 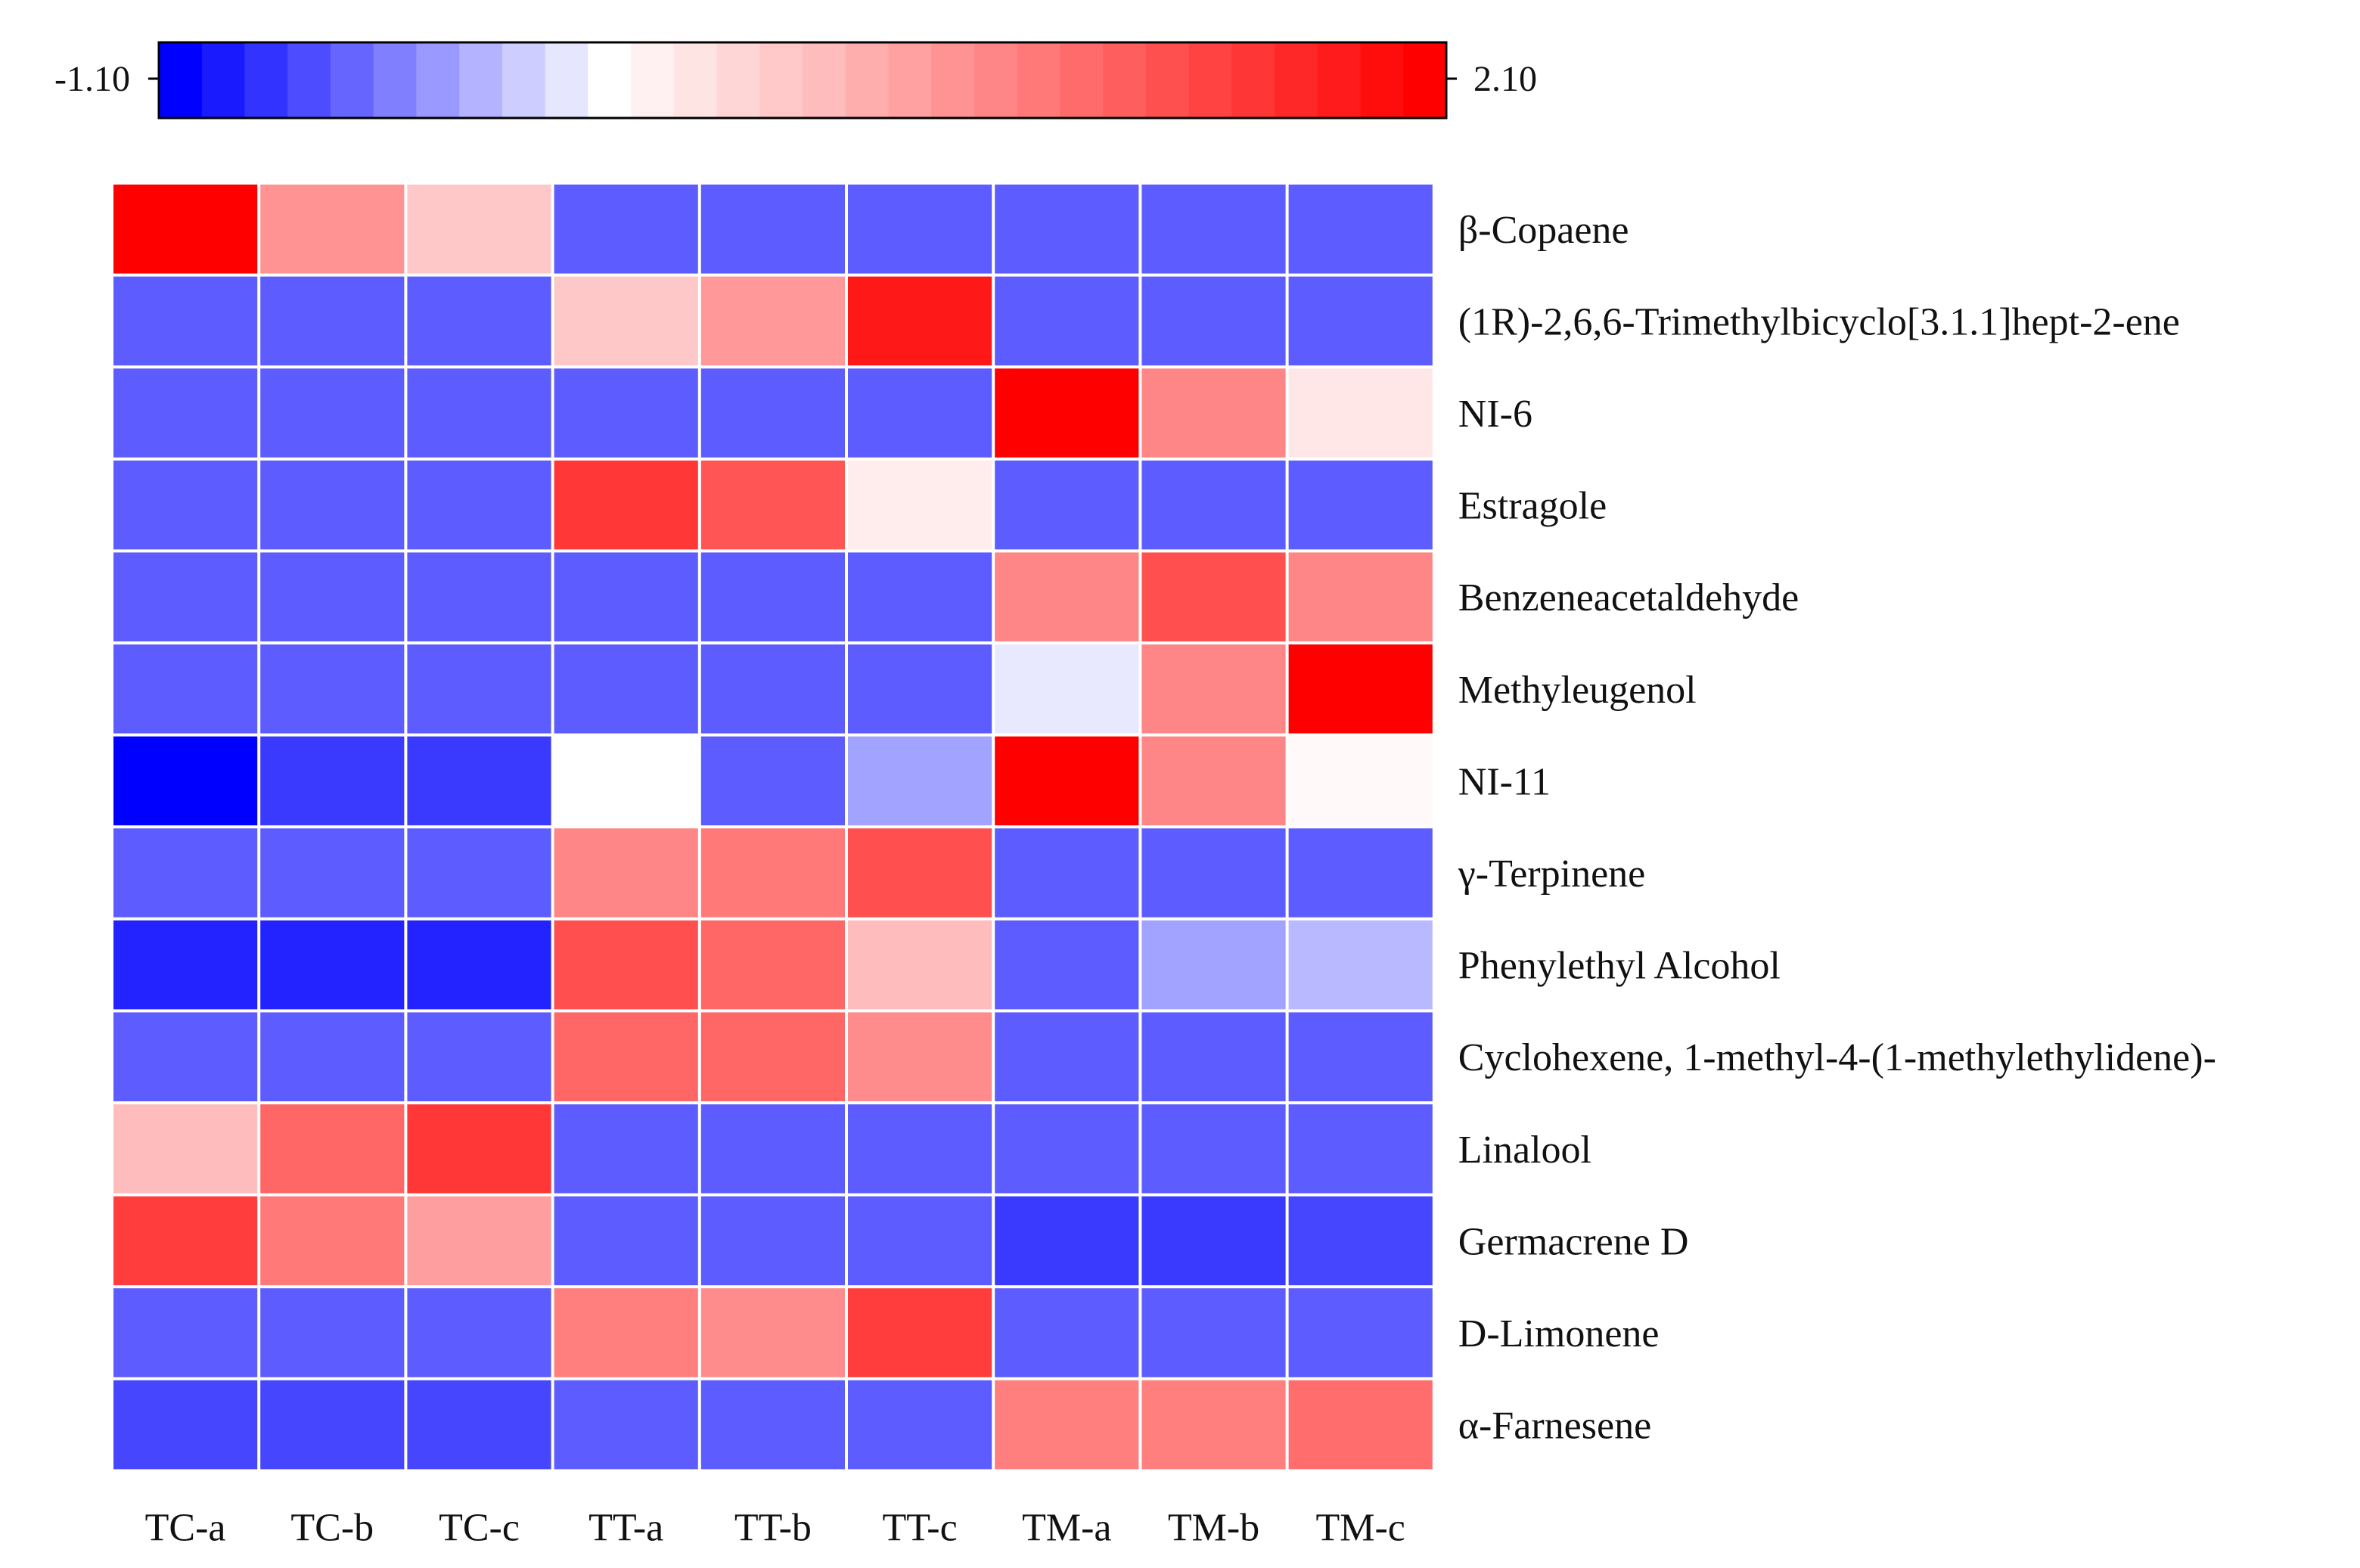 What do you see at coordinates (332, 1528) in the screenshot?
I see `column-label: TC-b` at bounding box center [332, 1528].